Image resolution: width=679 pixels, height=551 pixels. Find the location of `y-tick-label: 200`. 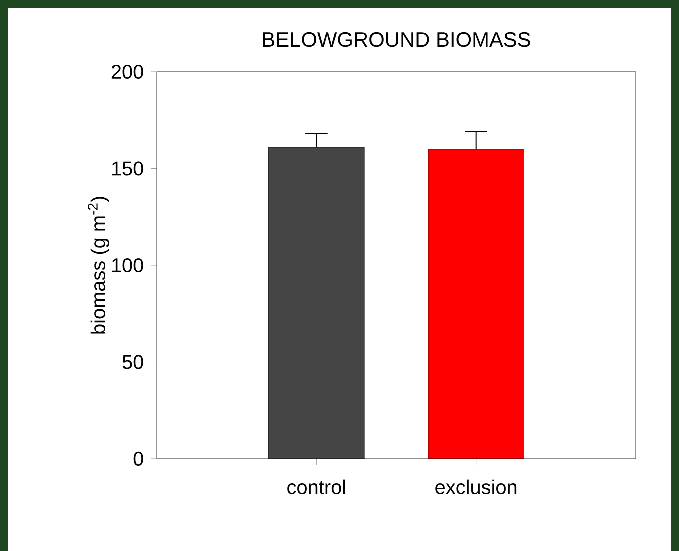

y-tick-label: 200 is located at coordinates (128, 72).